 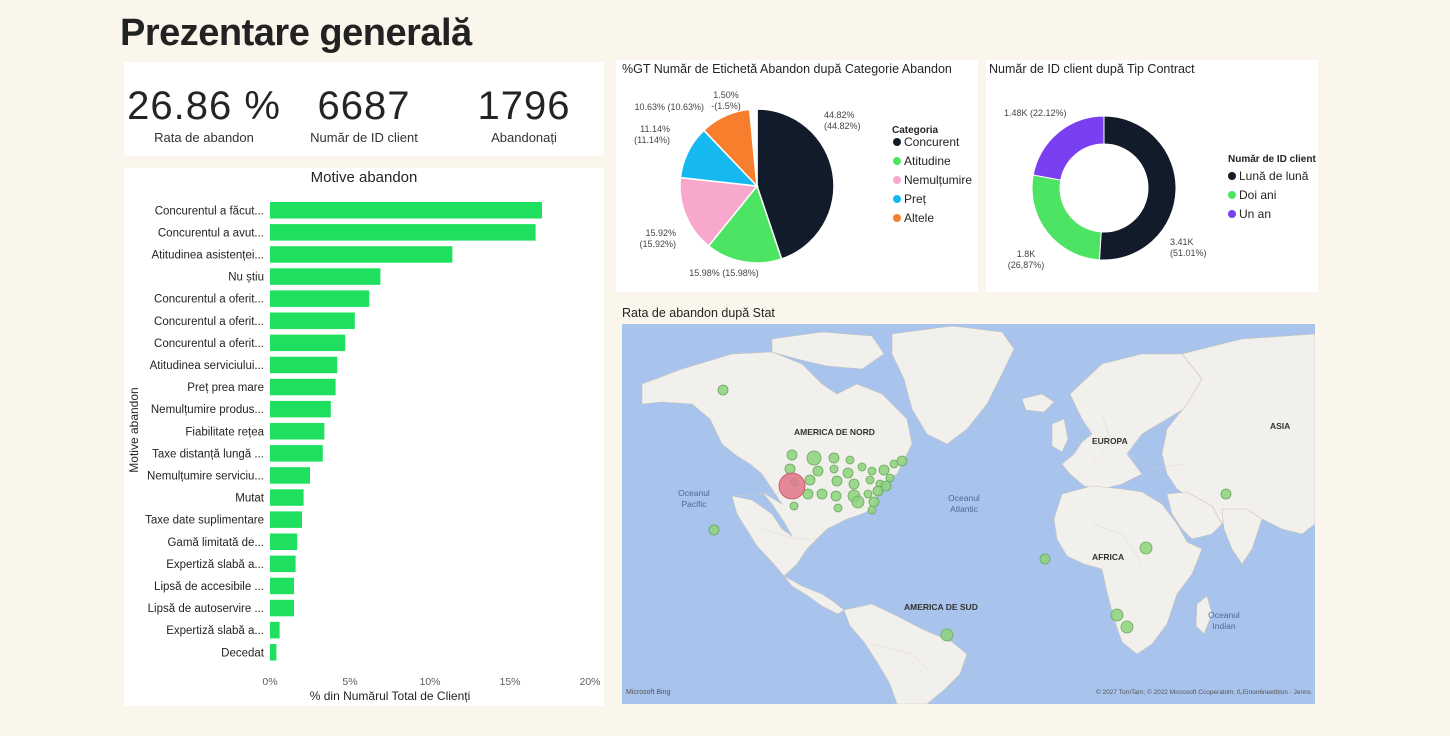 I want to click on border-sa1, so click(x=902, y=659).